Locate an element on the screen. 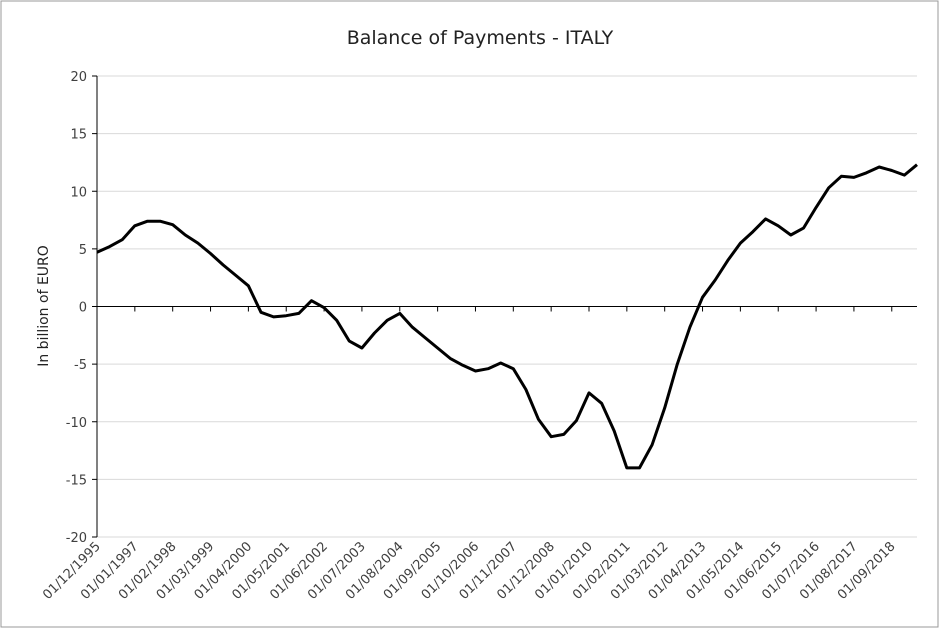 The image size is (939, 628). y-tick-label: 20 is located at coordinates (78, 77).